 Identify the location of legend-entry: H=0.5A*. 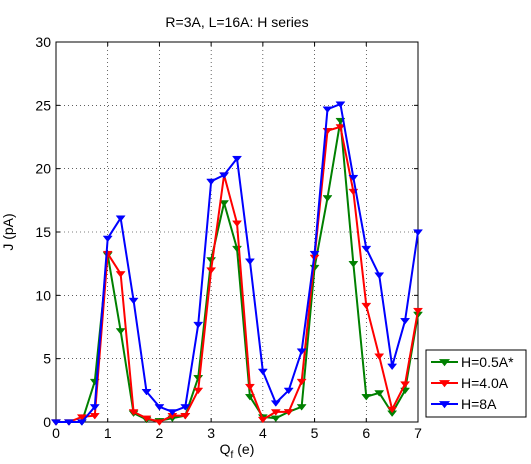
(472, 362).